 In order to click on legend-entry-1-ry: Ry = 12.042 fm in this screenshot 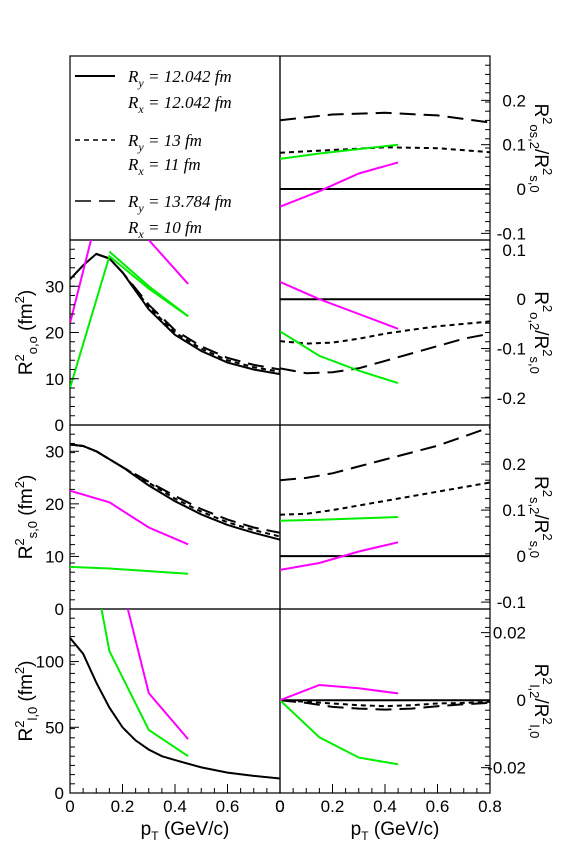, I will do `click(179, 78)`.